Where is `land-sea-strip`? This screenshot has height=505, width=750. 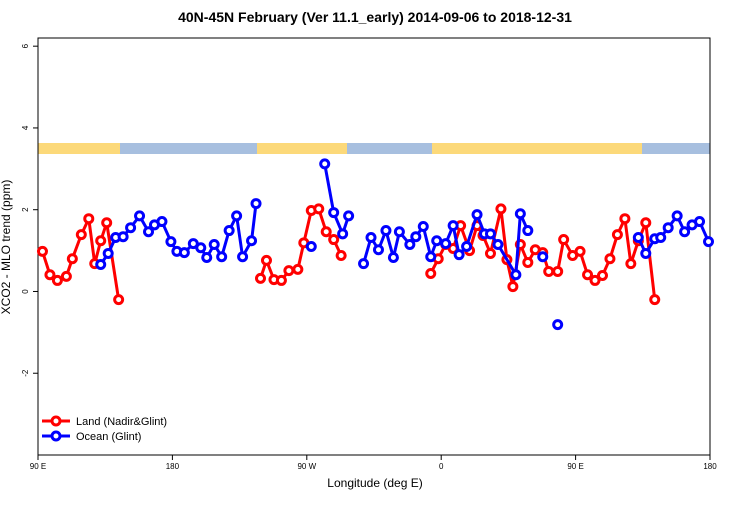
land-sea-strip is located at coordinates (374, 148).